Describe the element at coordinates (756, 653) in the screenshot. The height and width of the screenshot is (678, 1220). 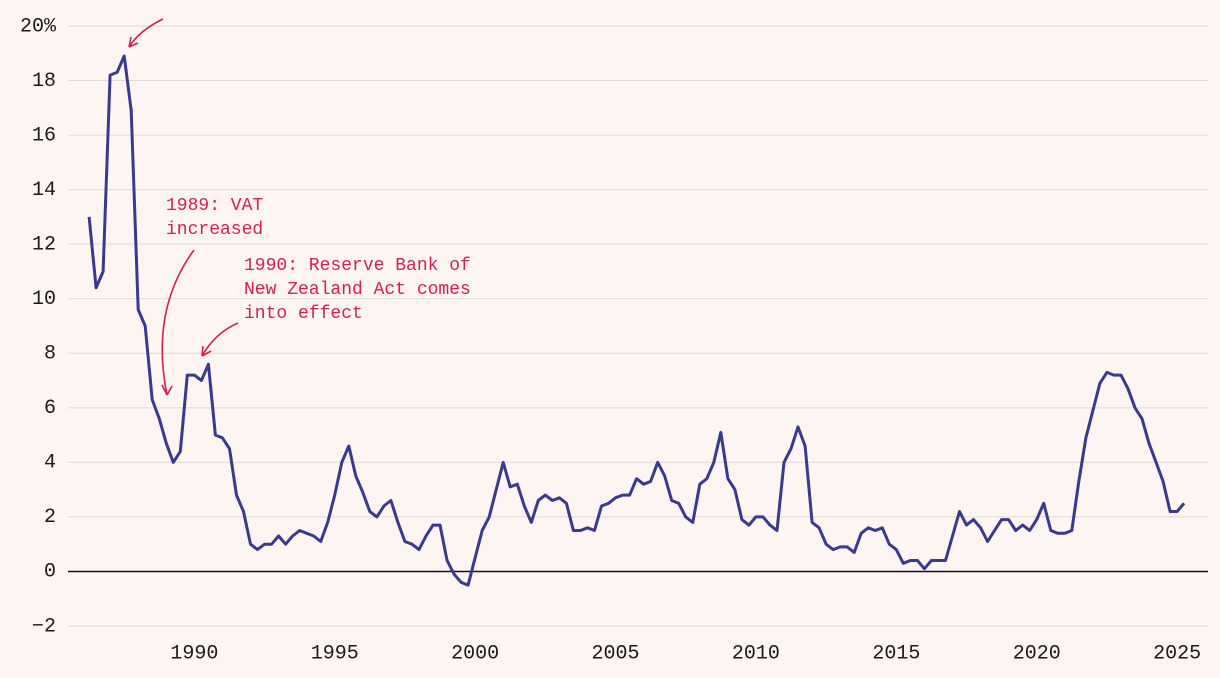
I see `x-tick-label: 2010` at that location.